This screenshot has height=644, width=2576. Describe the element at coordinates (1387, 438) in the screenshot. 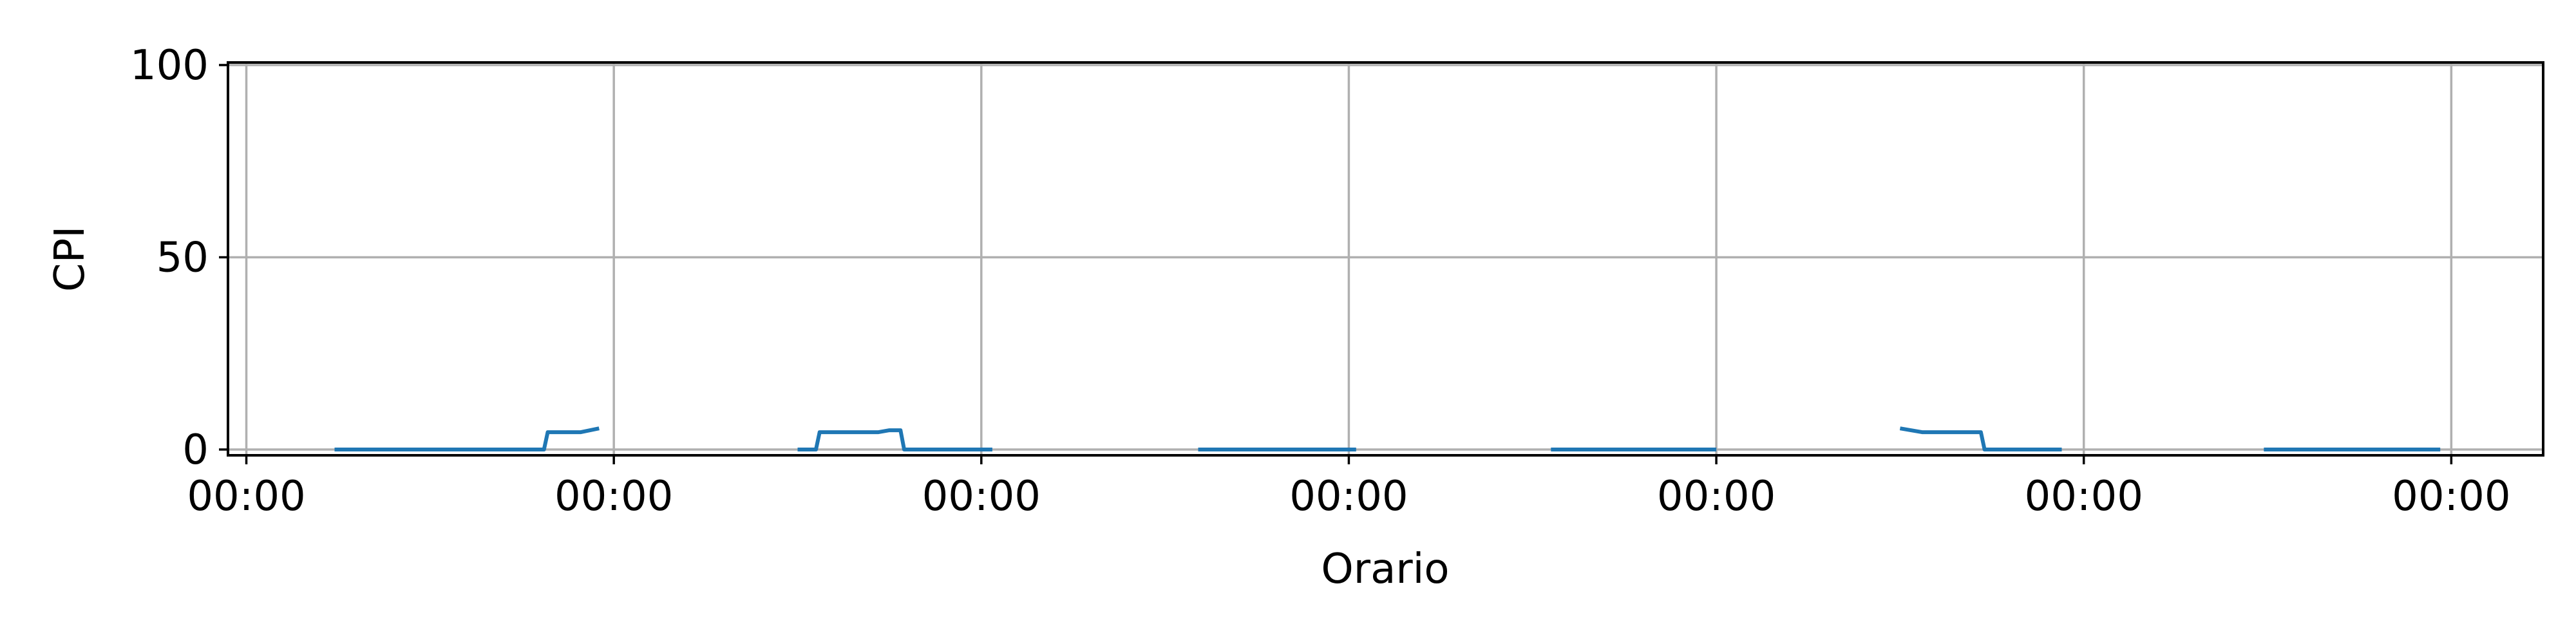

I see `series-lines` at that location.